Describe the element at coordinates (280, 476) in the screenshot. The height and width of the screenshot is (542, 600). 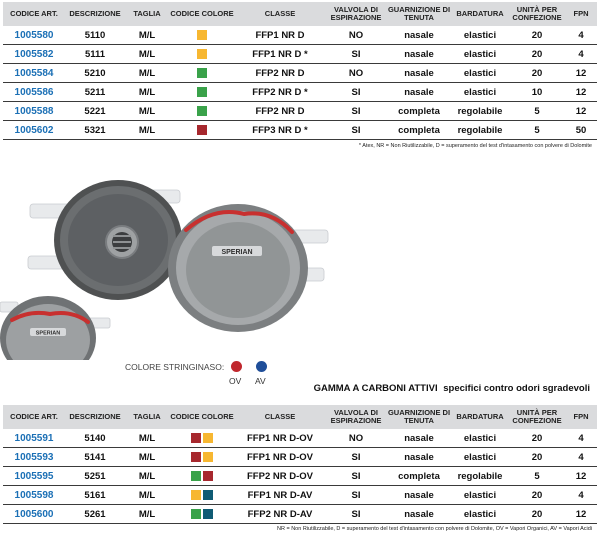
I see `cell-class: FFP2 NR D-OV` at that location.